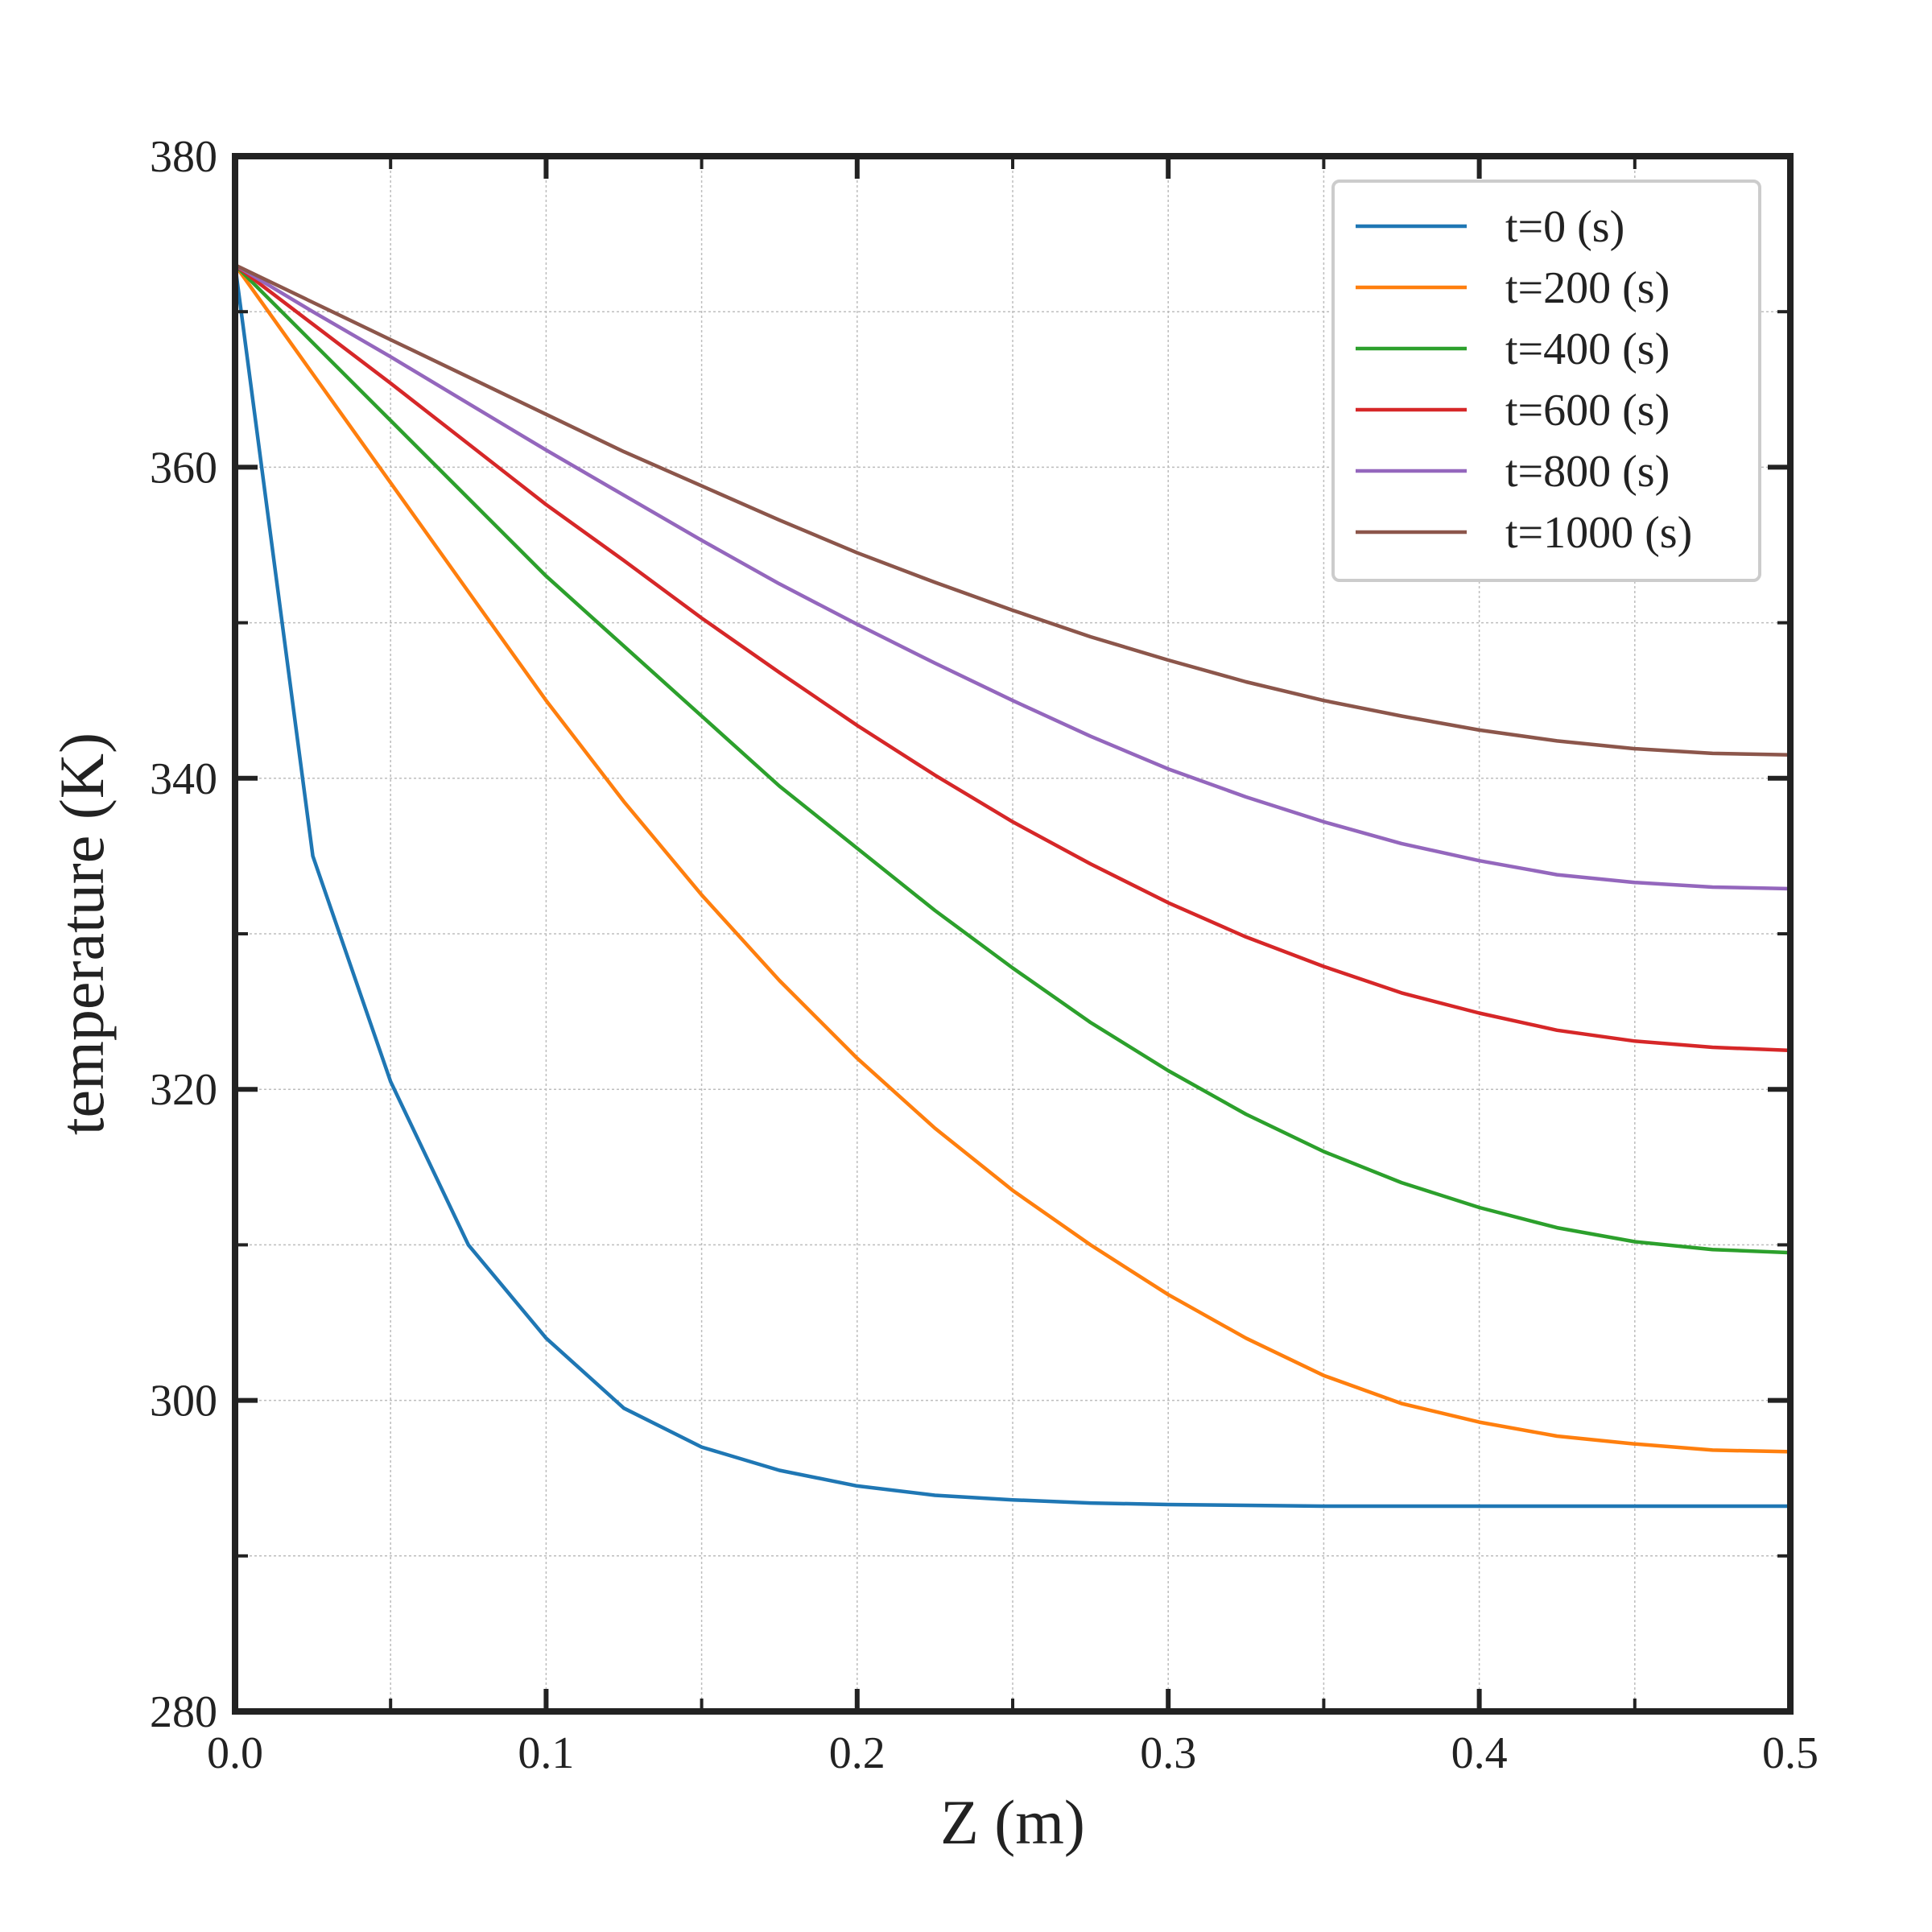 The width and height of the screenshot is (1932, 1932). Describe the element at coordinates (235, 1753) in the screenshot. I see `x-tick-label: 0.0` at that location.